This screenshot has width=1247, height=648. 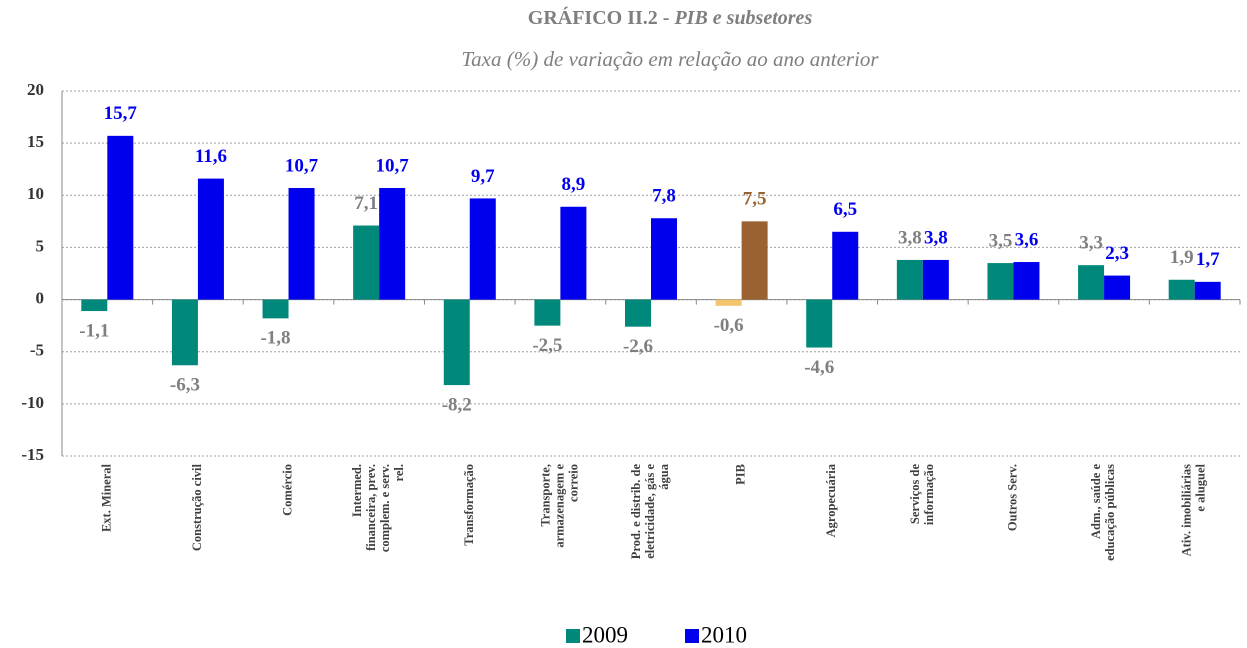 I want to click on data-label: -6,3, so click(x=185, y=385).